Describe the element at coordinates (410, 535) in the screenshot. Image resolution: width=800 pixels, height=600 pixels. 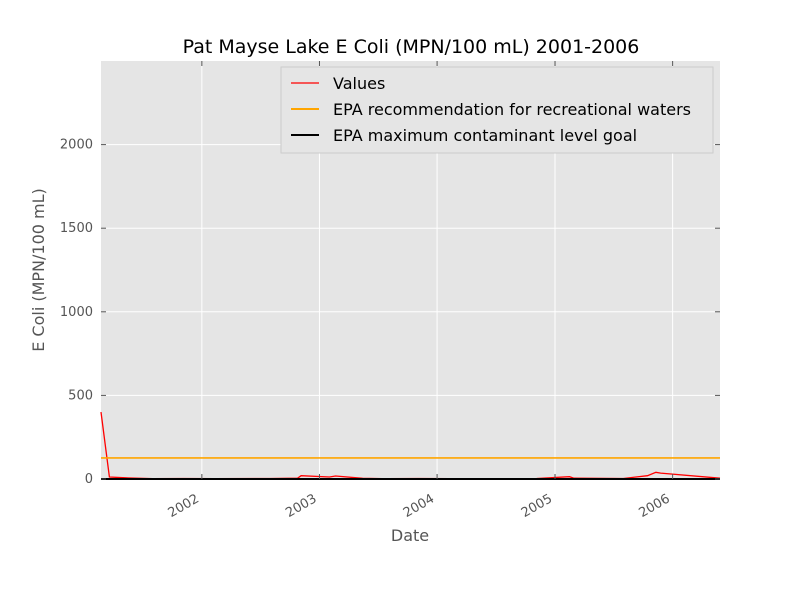
I see `x-axis-label: Date` at that location.